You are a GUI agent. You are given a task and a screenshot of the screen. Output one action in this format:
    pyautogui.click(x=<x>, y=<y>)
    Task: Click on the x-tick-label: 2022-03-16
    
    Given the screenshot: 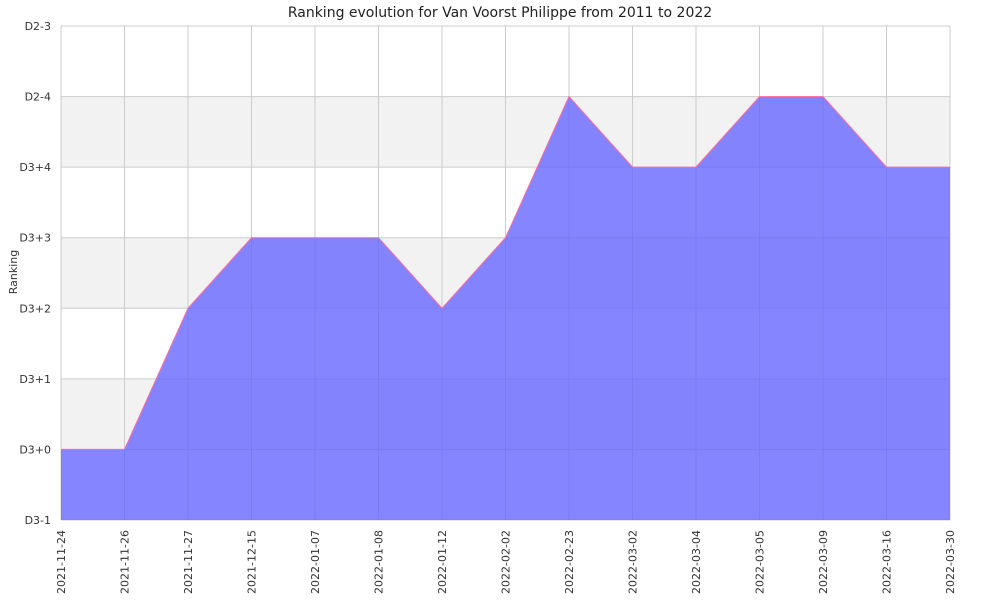 What is the action you would take?
    pyautogui.click(x=887, y=562)
    